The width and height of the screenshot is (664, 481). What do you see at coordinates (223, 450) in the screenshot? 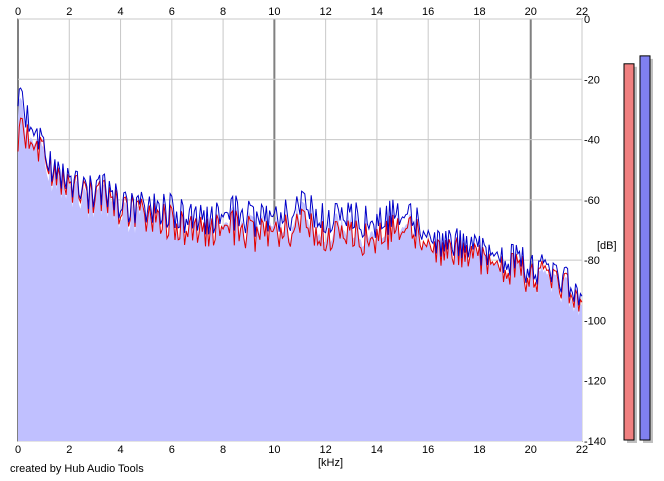
I see `x-tick-label-bottom: 8` at bounding box center [223, 450].